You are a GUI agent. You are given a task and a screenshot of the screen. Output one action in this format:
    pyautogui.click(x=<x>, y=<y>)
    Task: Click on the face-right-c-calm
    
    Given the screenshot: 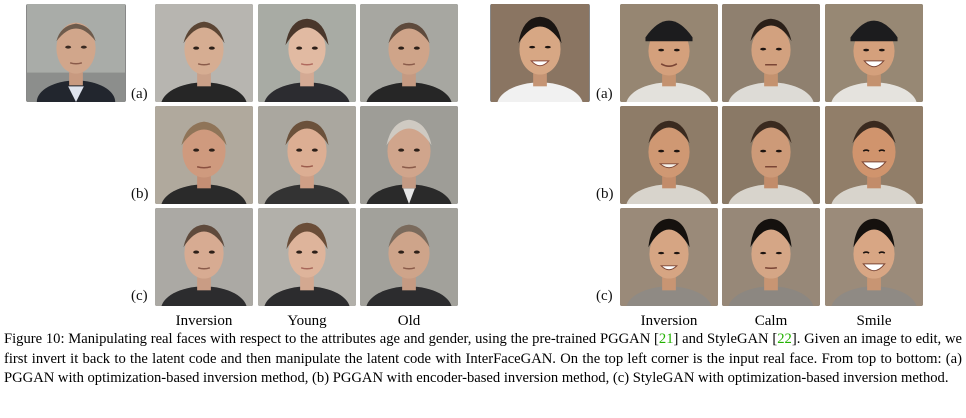 What is the action you would take?
    pyautogui.click(x=771, y=257)
    